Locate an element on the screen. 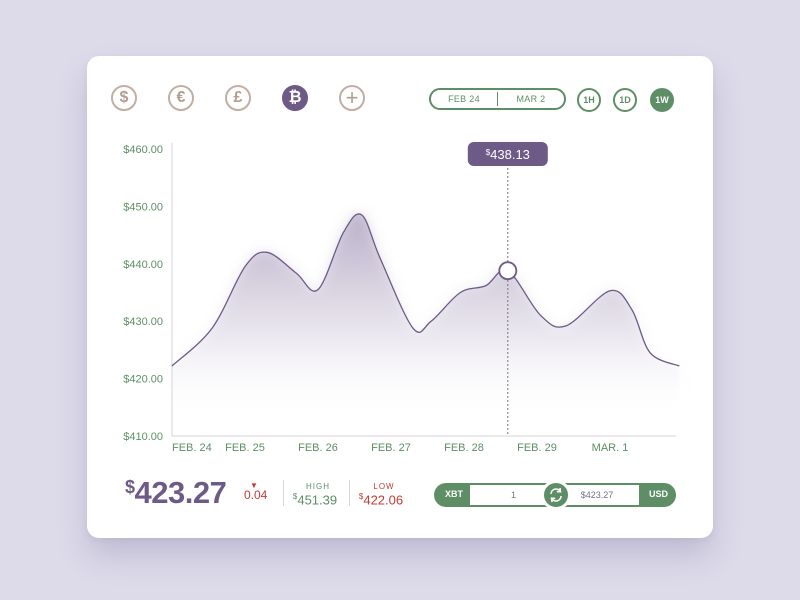 The height and width of the screenshot is (600, 800). tooltip-value: 438.13 is located at coordinates (510, 154).